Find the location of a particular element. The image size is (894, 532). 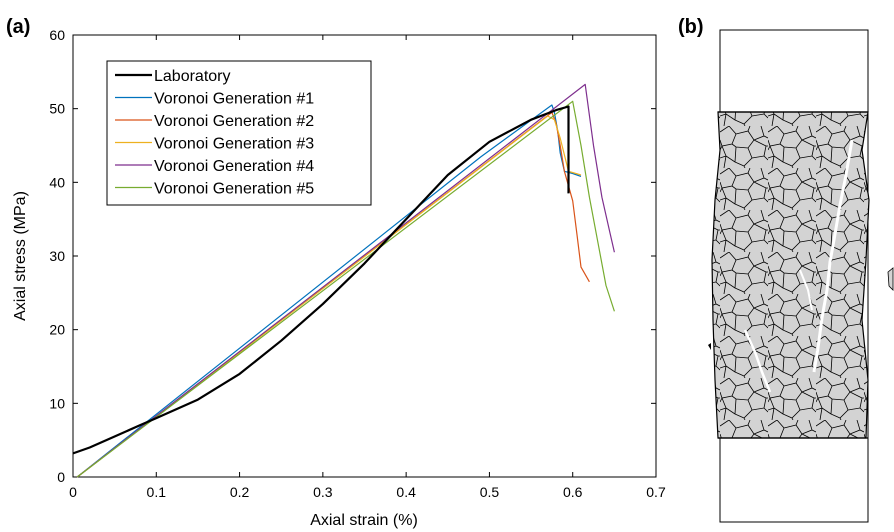

legend-label: Voronoi Generation #2 is located at coordinates (234, 121).